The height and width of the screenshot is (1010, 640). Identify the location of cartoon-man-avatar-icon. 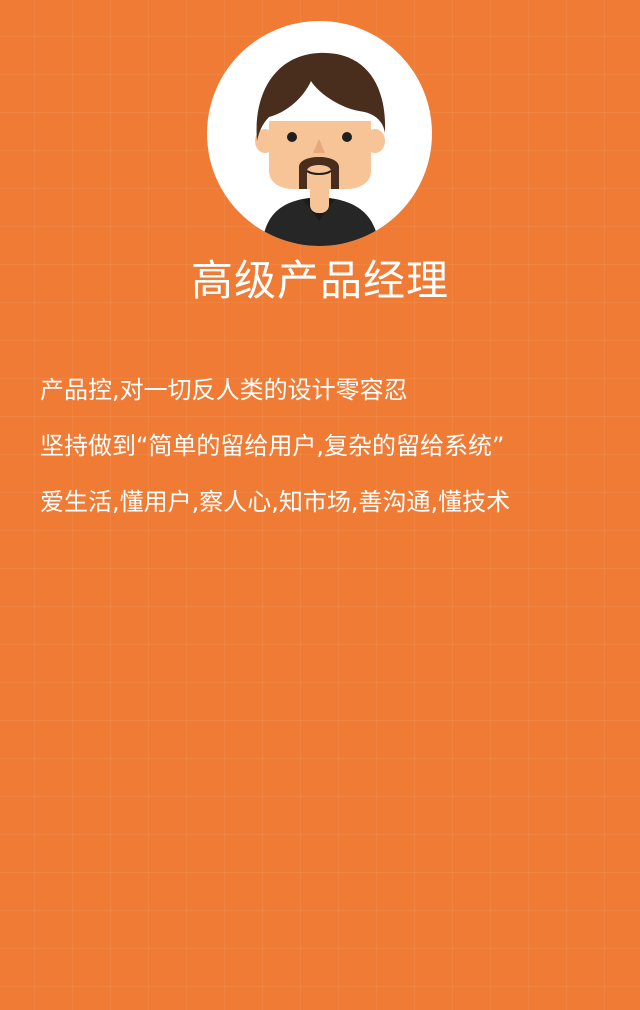
(320, 149).